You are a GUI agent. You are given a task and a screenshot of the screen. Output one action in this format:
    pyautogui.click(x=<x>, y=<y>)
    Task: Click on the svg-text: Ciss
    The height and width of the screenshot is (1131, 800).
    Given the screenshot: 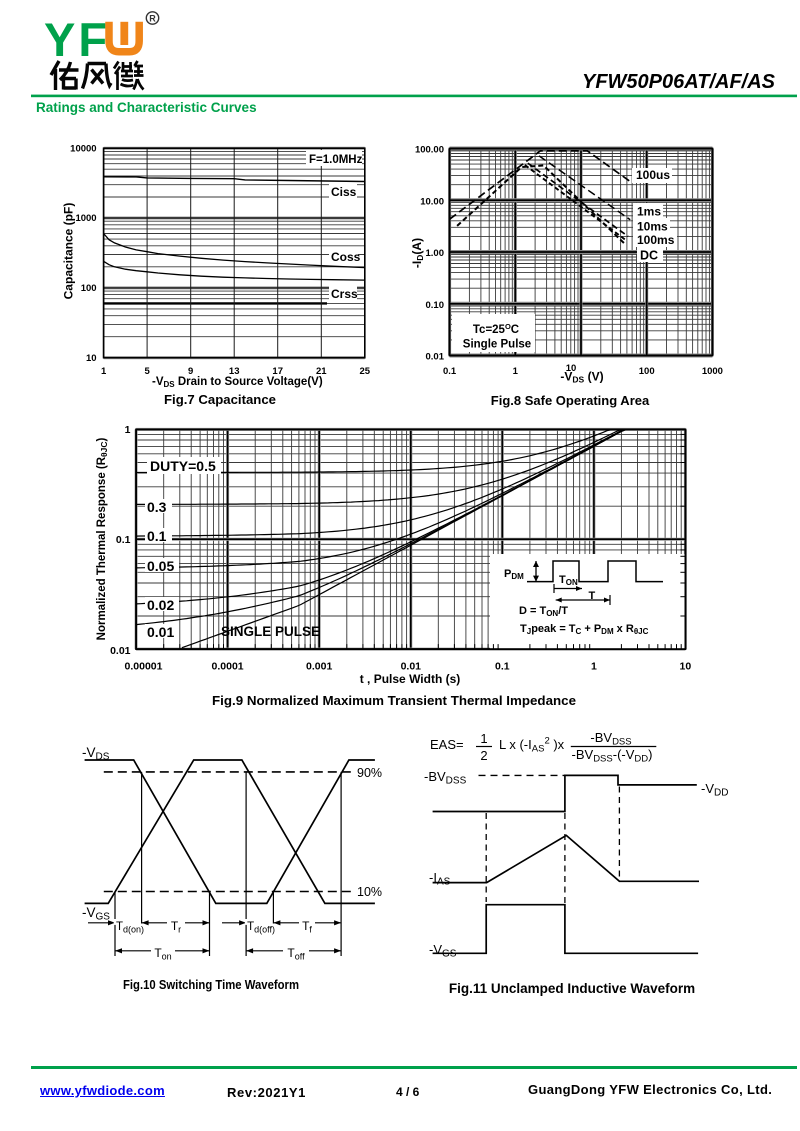 What is the action you would take?
    pyautogui.click(x=344, y=192)
    